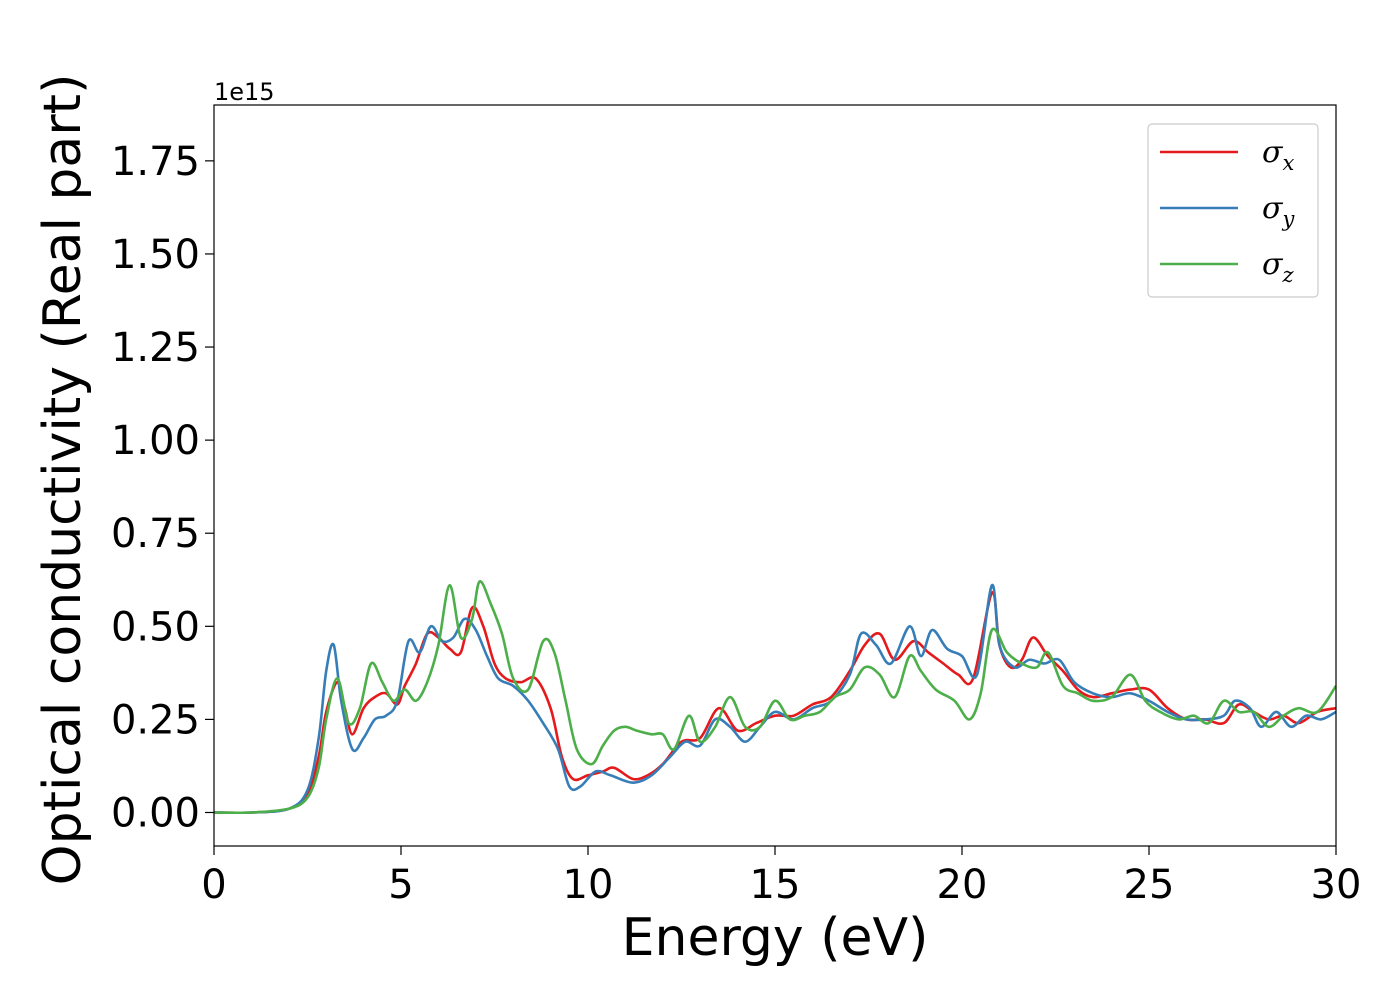 This screenshot has width=1400, height=1000. Describe the element at coordinates (63, 480) in the screenshot. I see `y-axis-title: Optical conductivity (Real part)` at that location.